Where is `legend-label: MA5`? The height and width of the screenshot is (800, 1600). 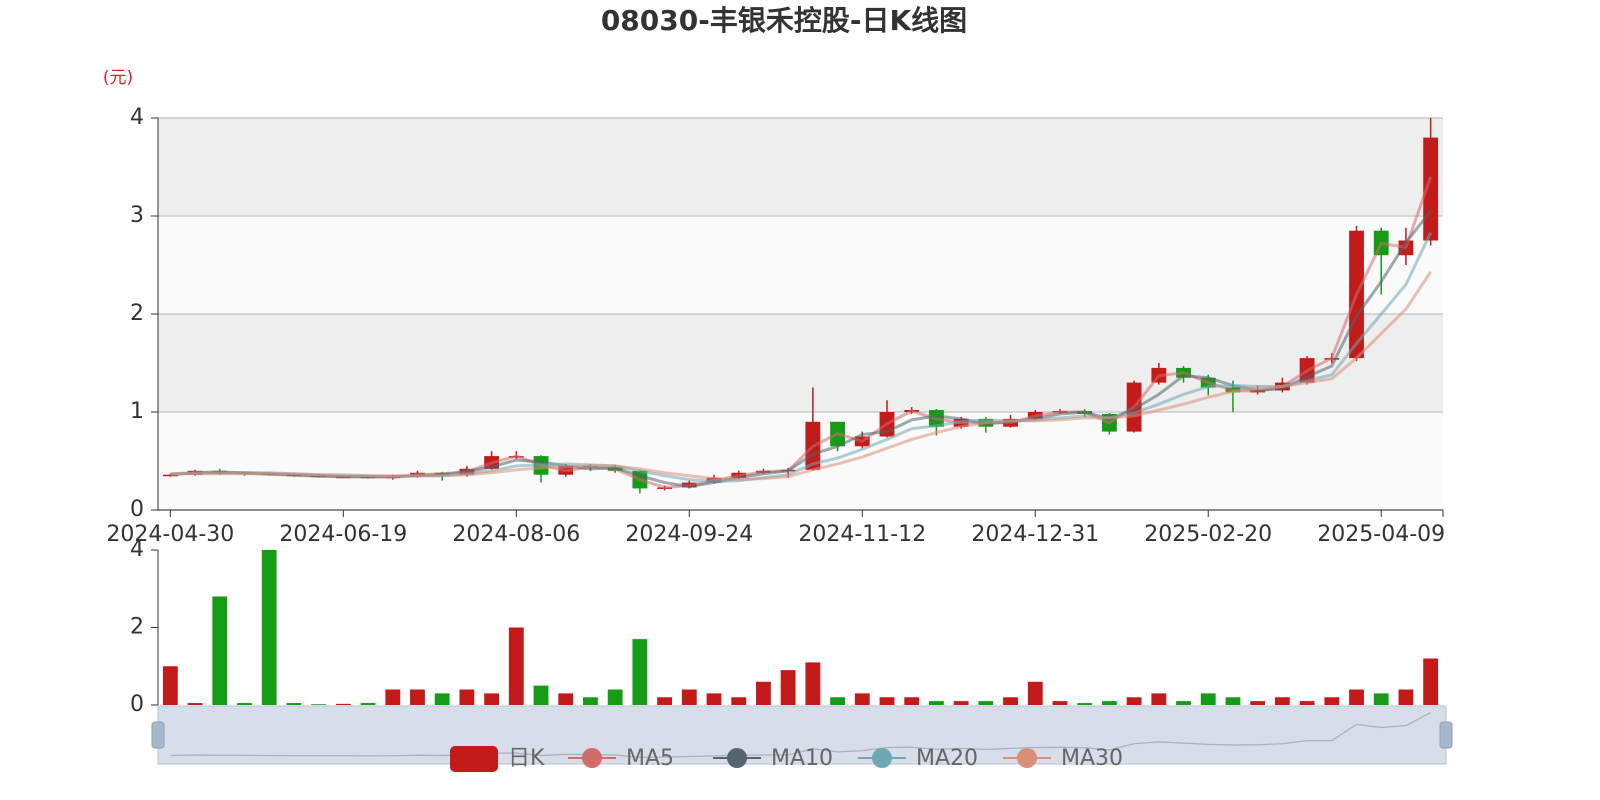
legend-label: MA5 is located at coordinates (650, 758).